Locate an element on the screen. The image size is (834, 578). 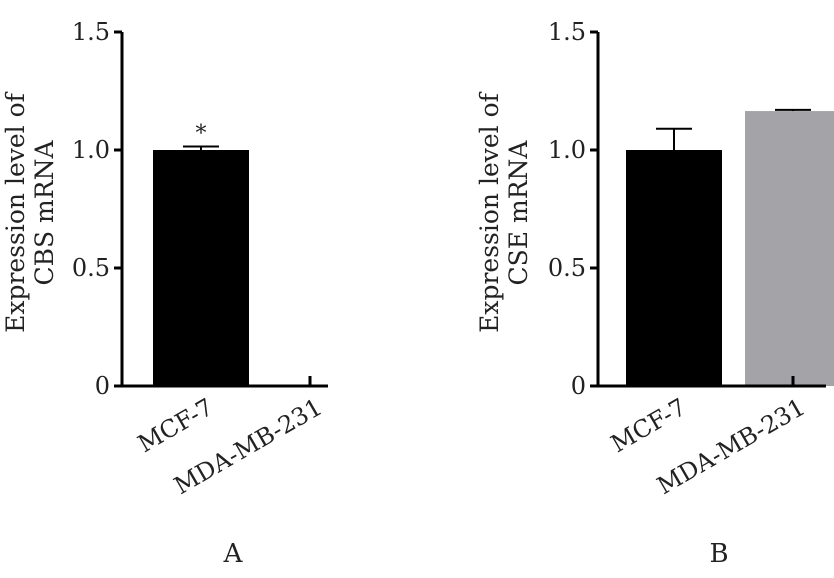
y-tick-label-a: 0.5 is located at coordinates (91, 268).